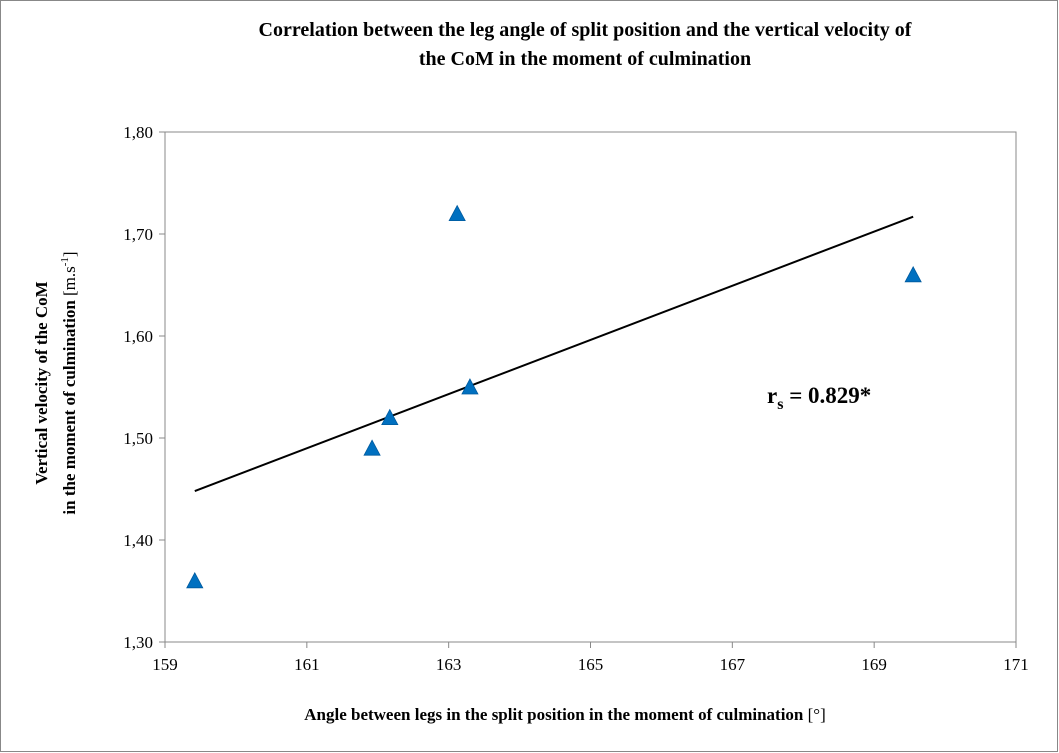 The image size is (1059, 753). What do you see at coordinates (41, 382) in the screenshot?
I see `y-axis-label-line-1: Vertical velocity of the CoM` at bounding box center [41, 382].